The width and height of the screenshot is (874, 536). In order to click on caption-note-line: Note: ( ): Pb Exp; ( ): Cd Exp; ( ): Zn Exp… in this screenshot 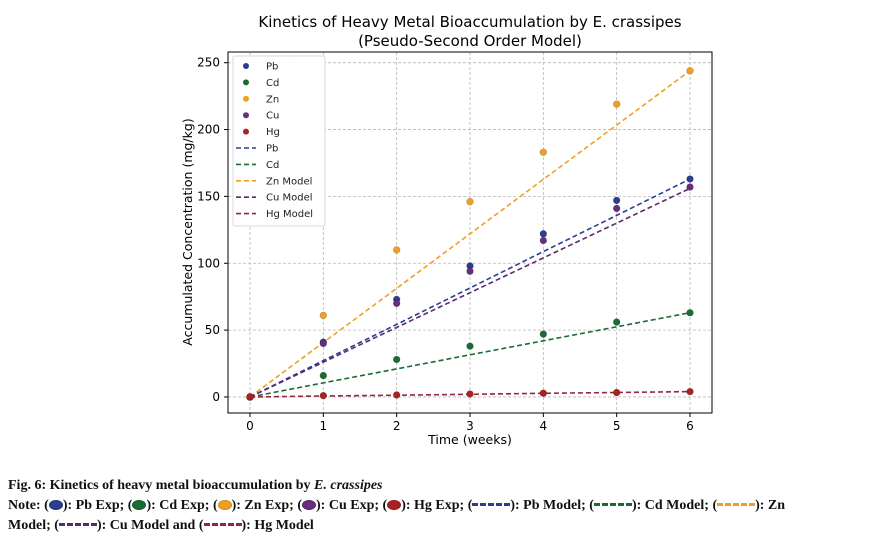, I will do `click(439, 506)`.